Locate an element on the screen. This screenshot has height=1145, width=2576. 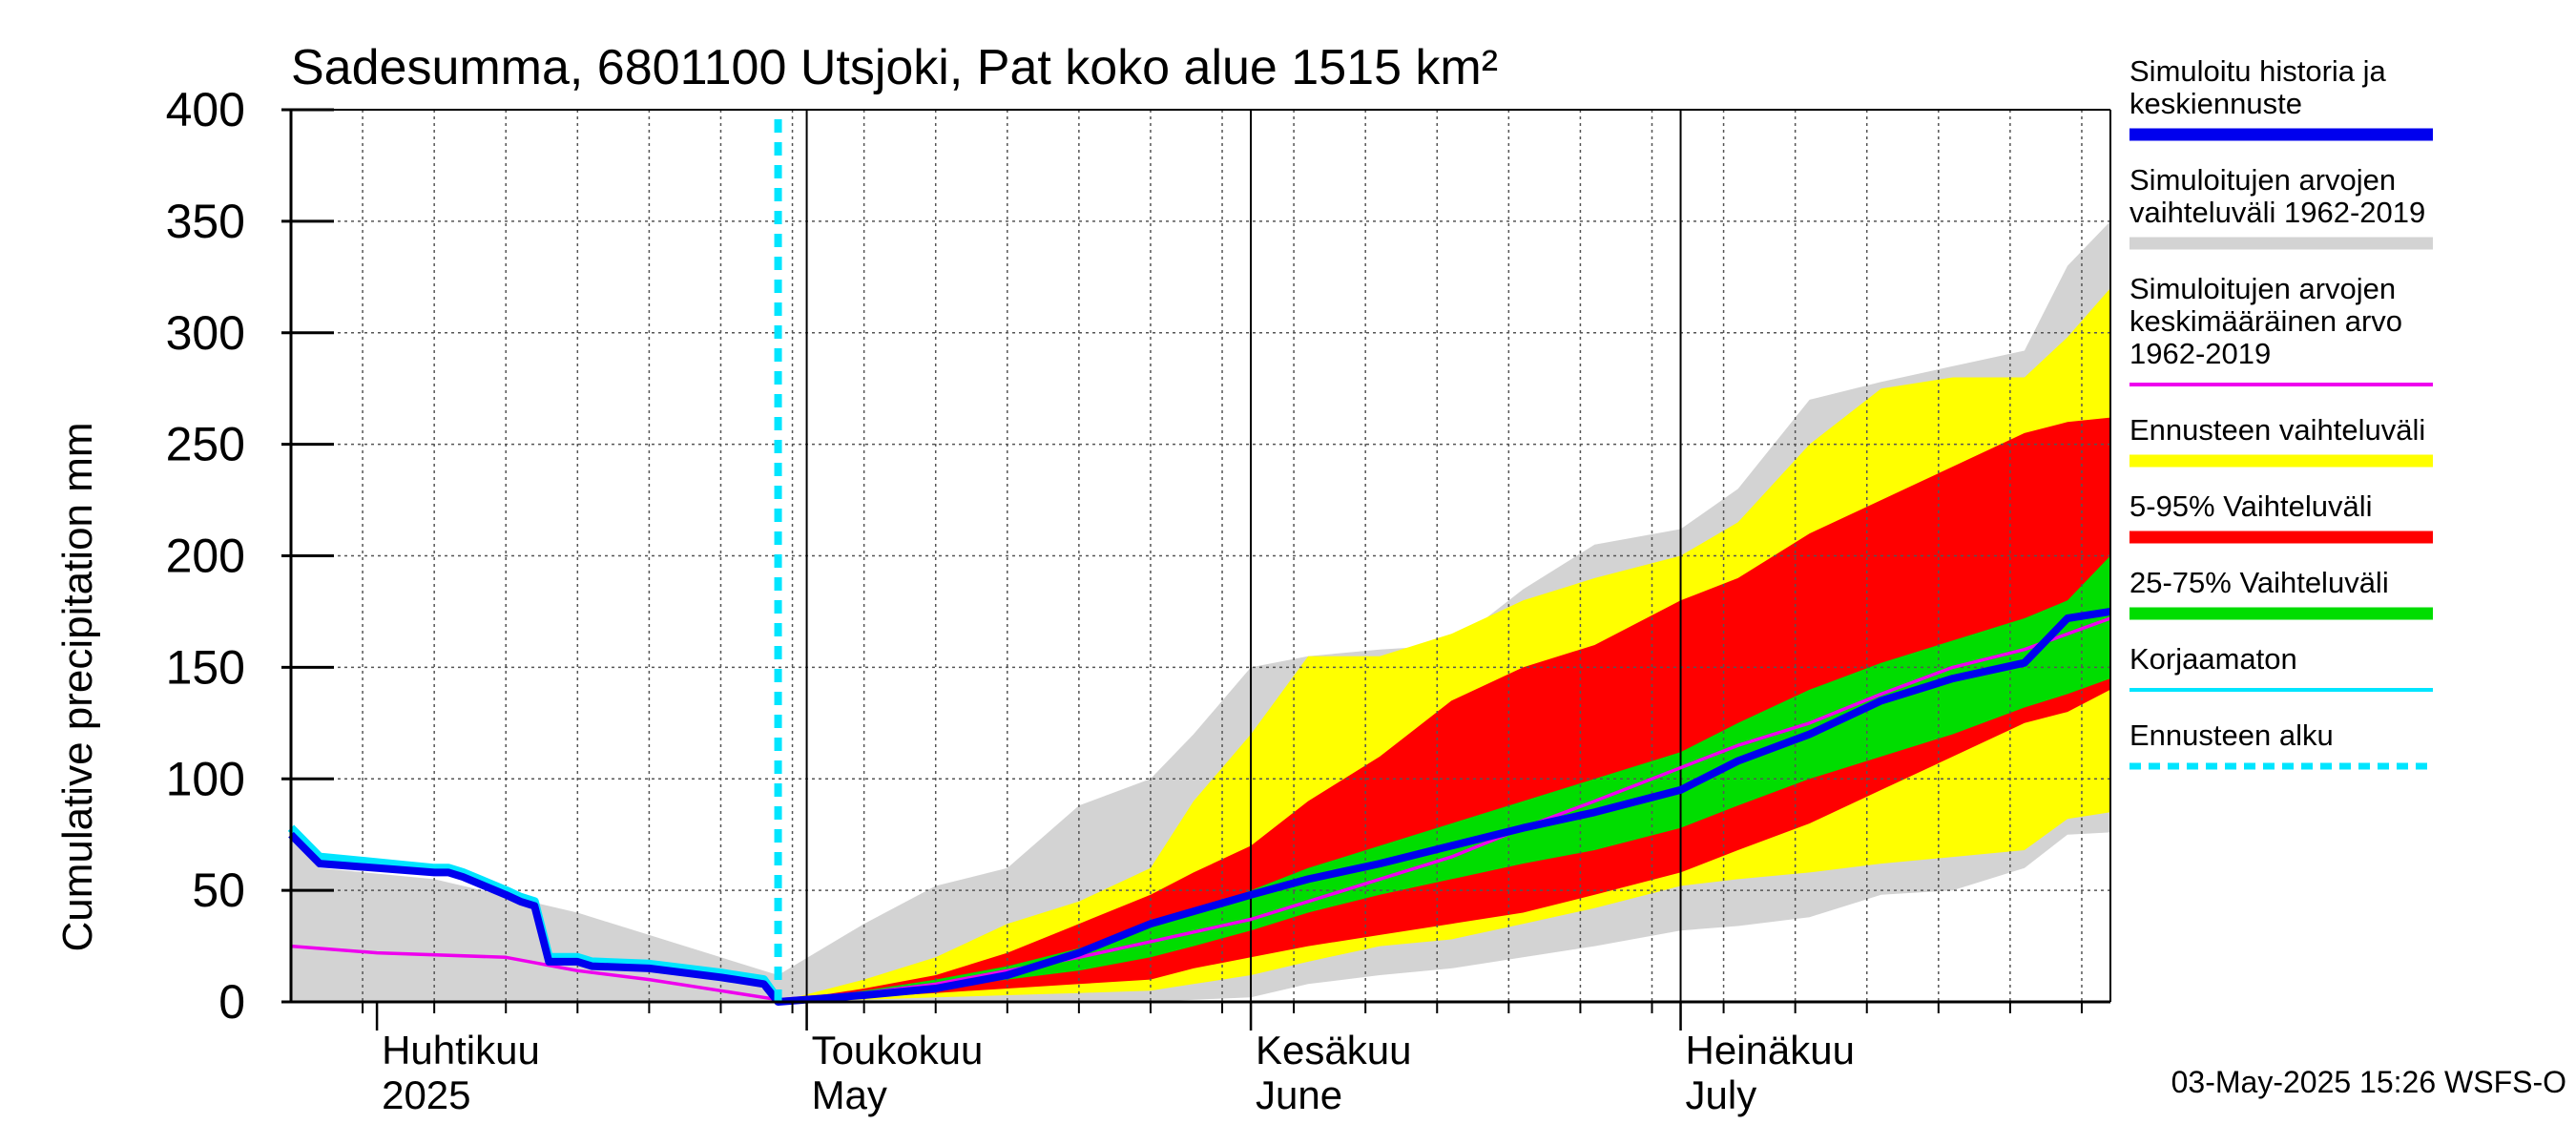
legend-label: keskimääräinen arvo is located at coordinates (2265, 321).